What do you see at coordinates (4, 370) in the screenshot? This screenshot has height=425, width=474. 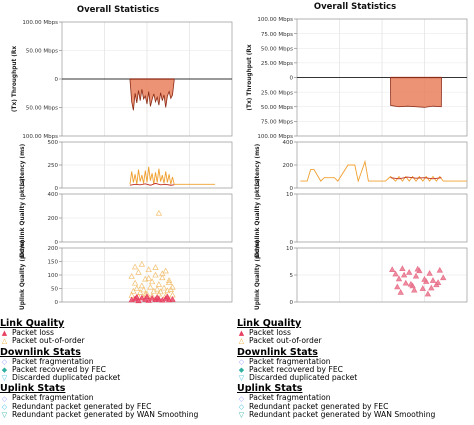 I see `legend-marker-icon: ◆` at bounding box center [4, 370].